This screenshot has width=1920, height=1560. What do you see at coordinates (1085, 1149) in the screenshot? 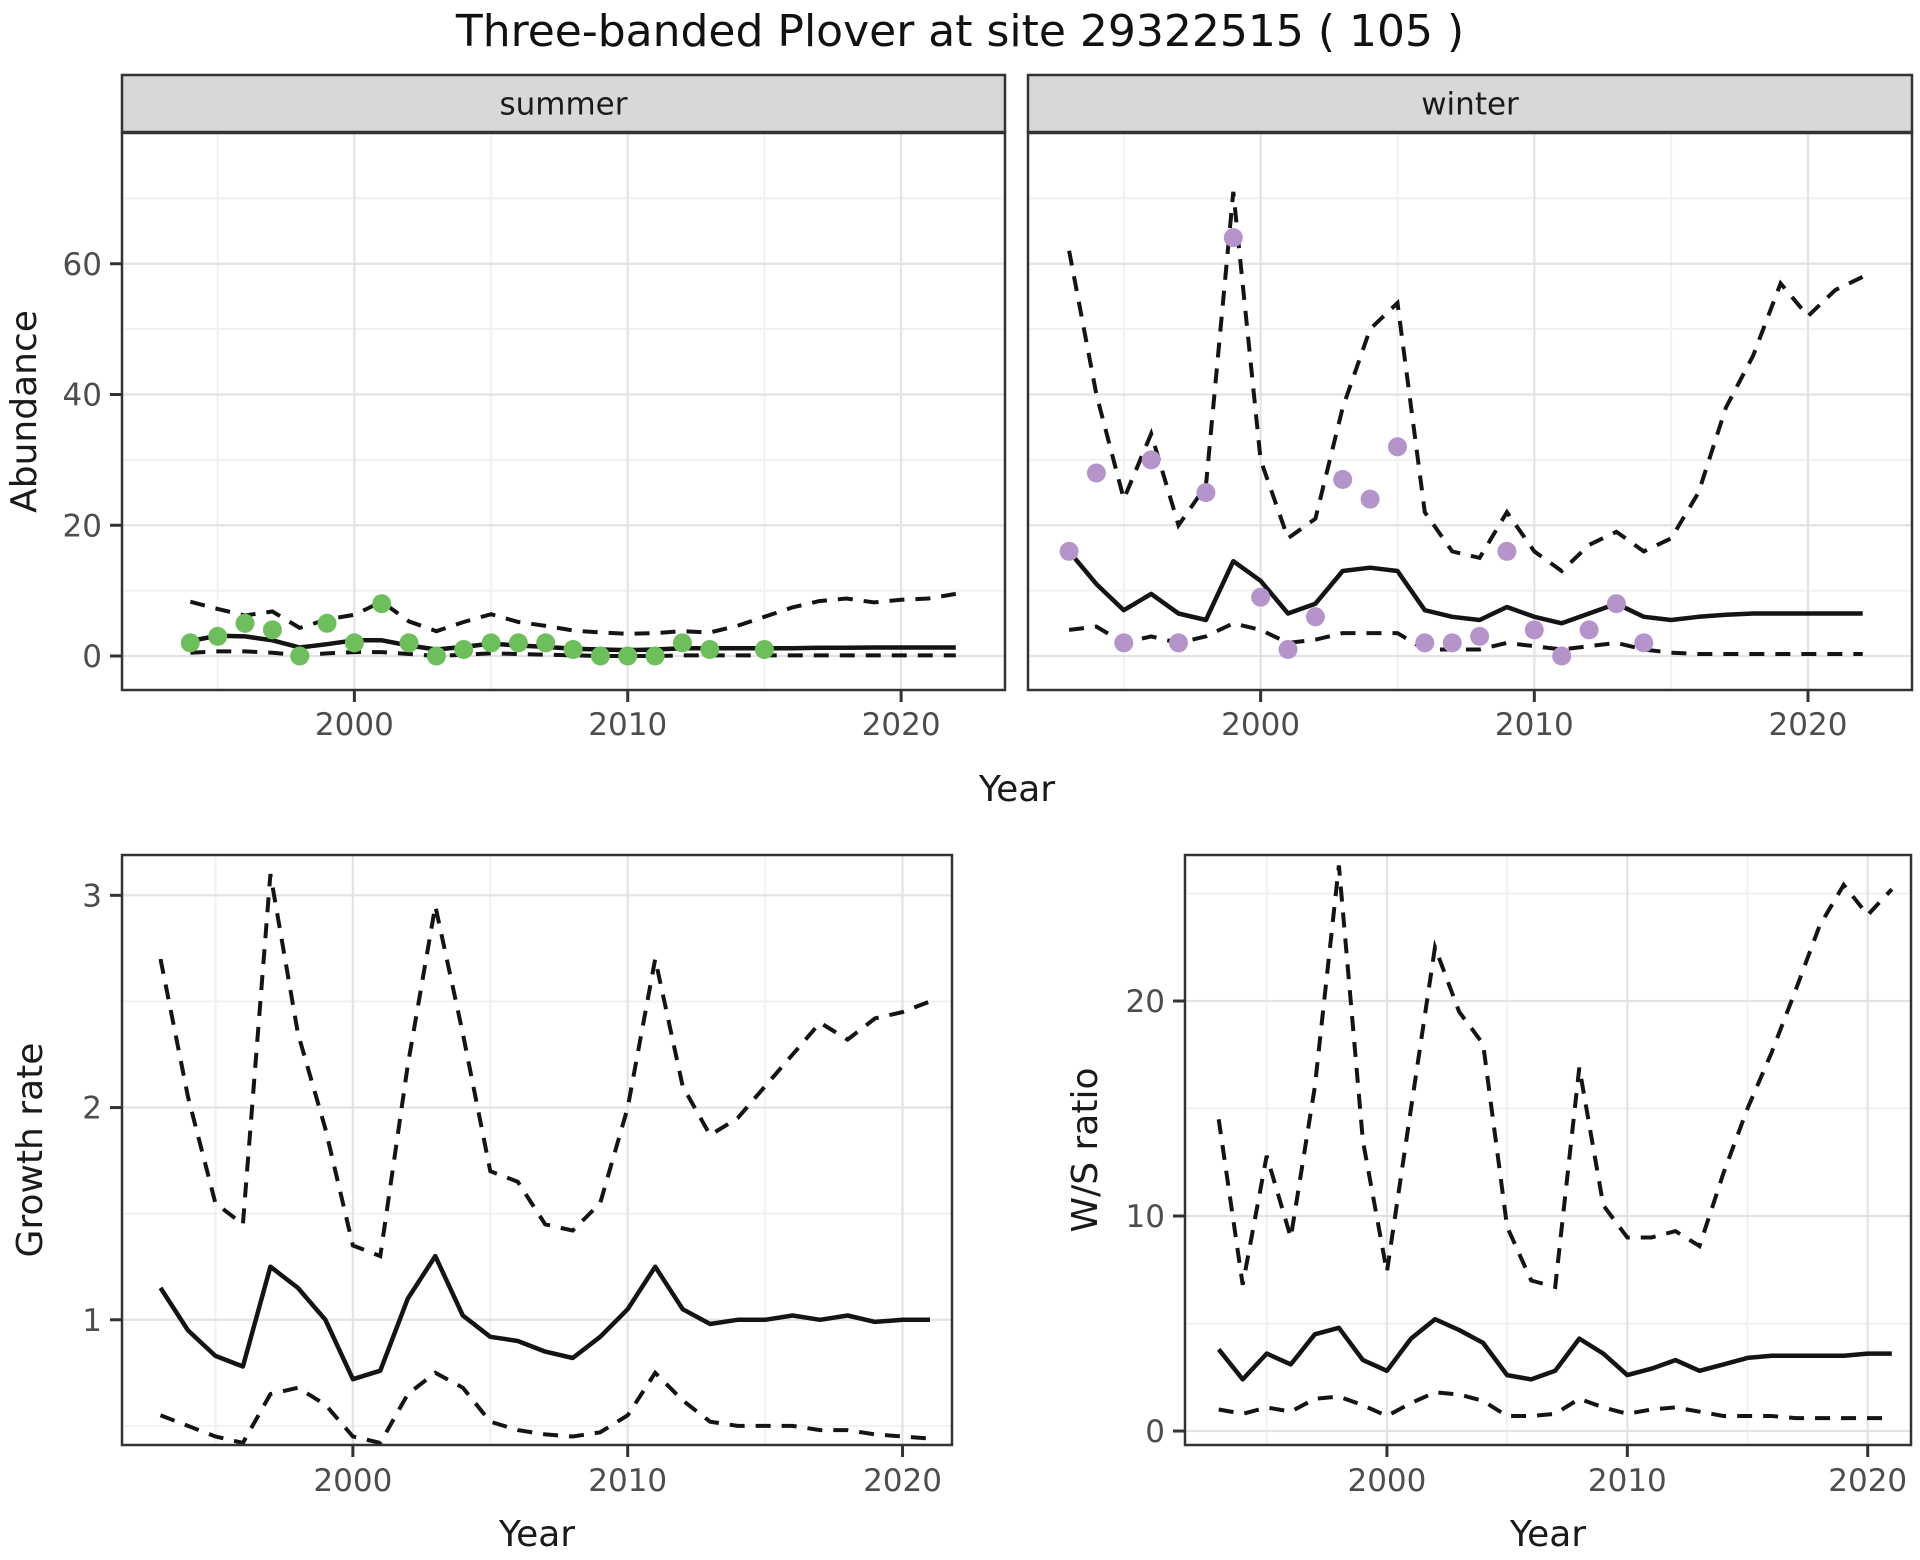
I see `y-axis-title-ws: W/S ratio` at bounding box center [1085, 1149].